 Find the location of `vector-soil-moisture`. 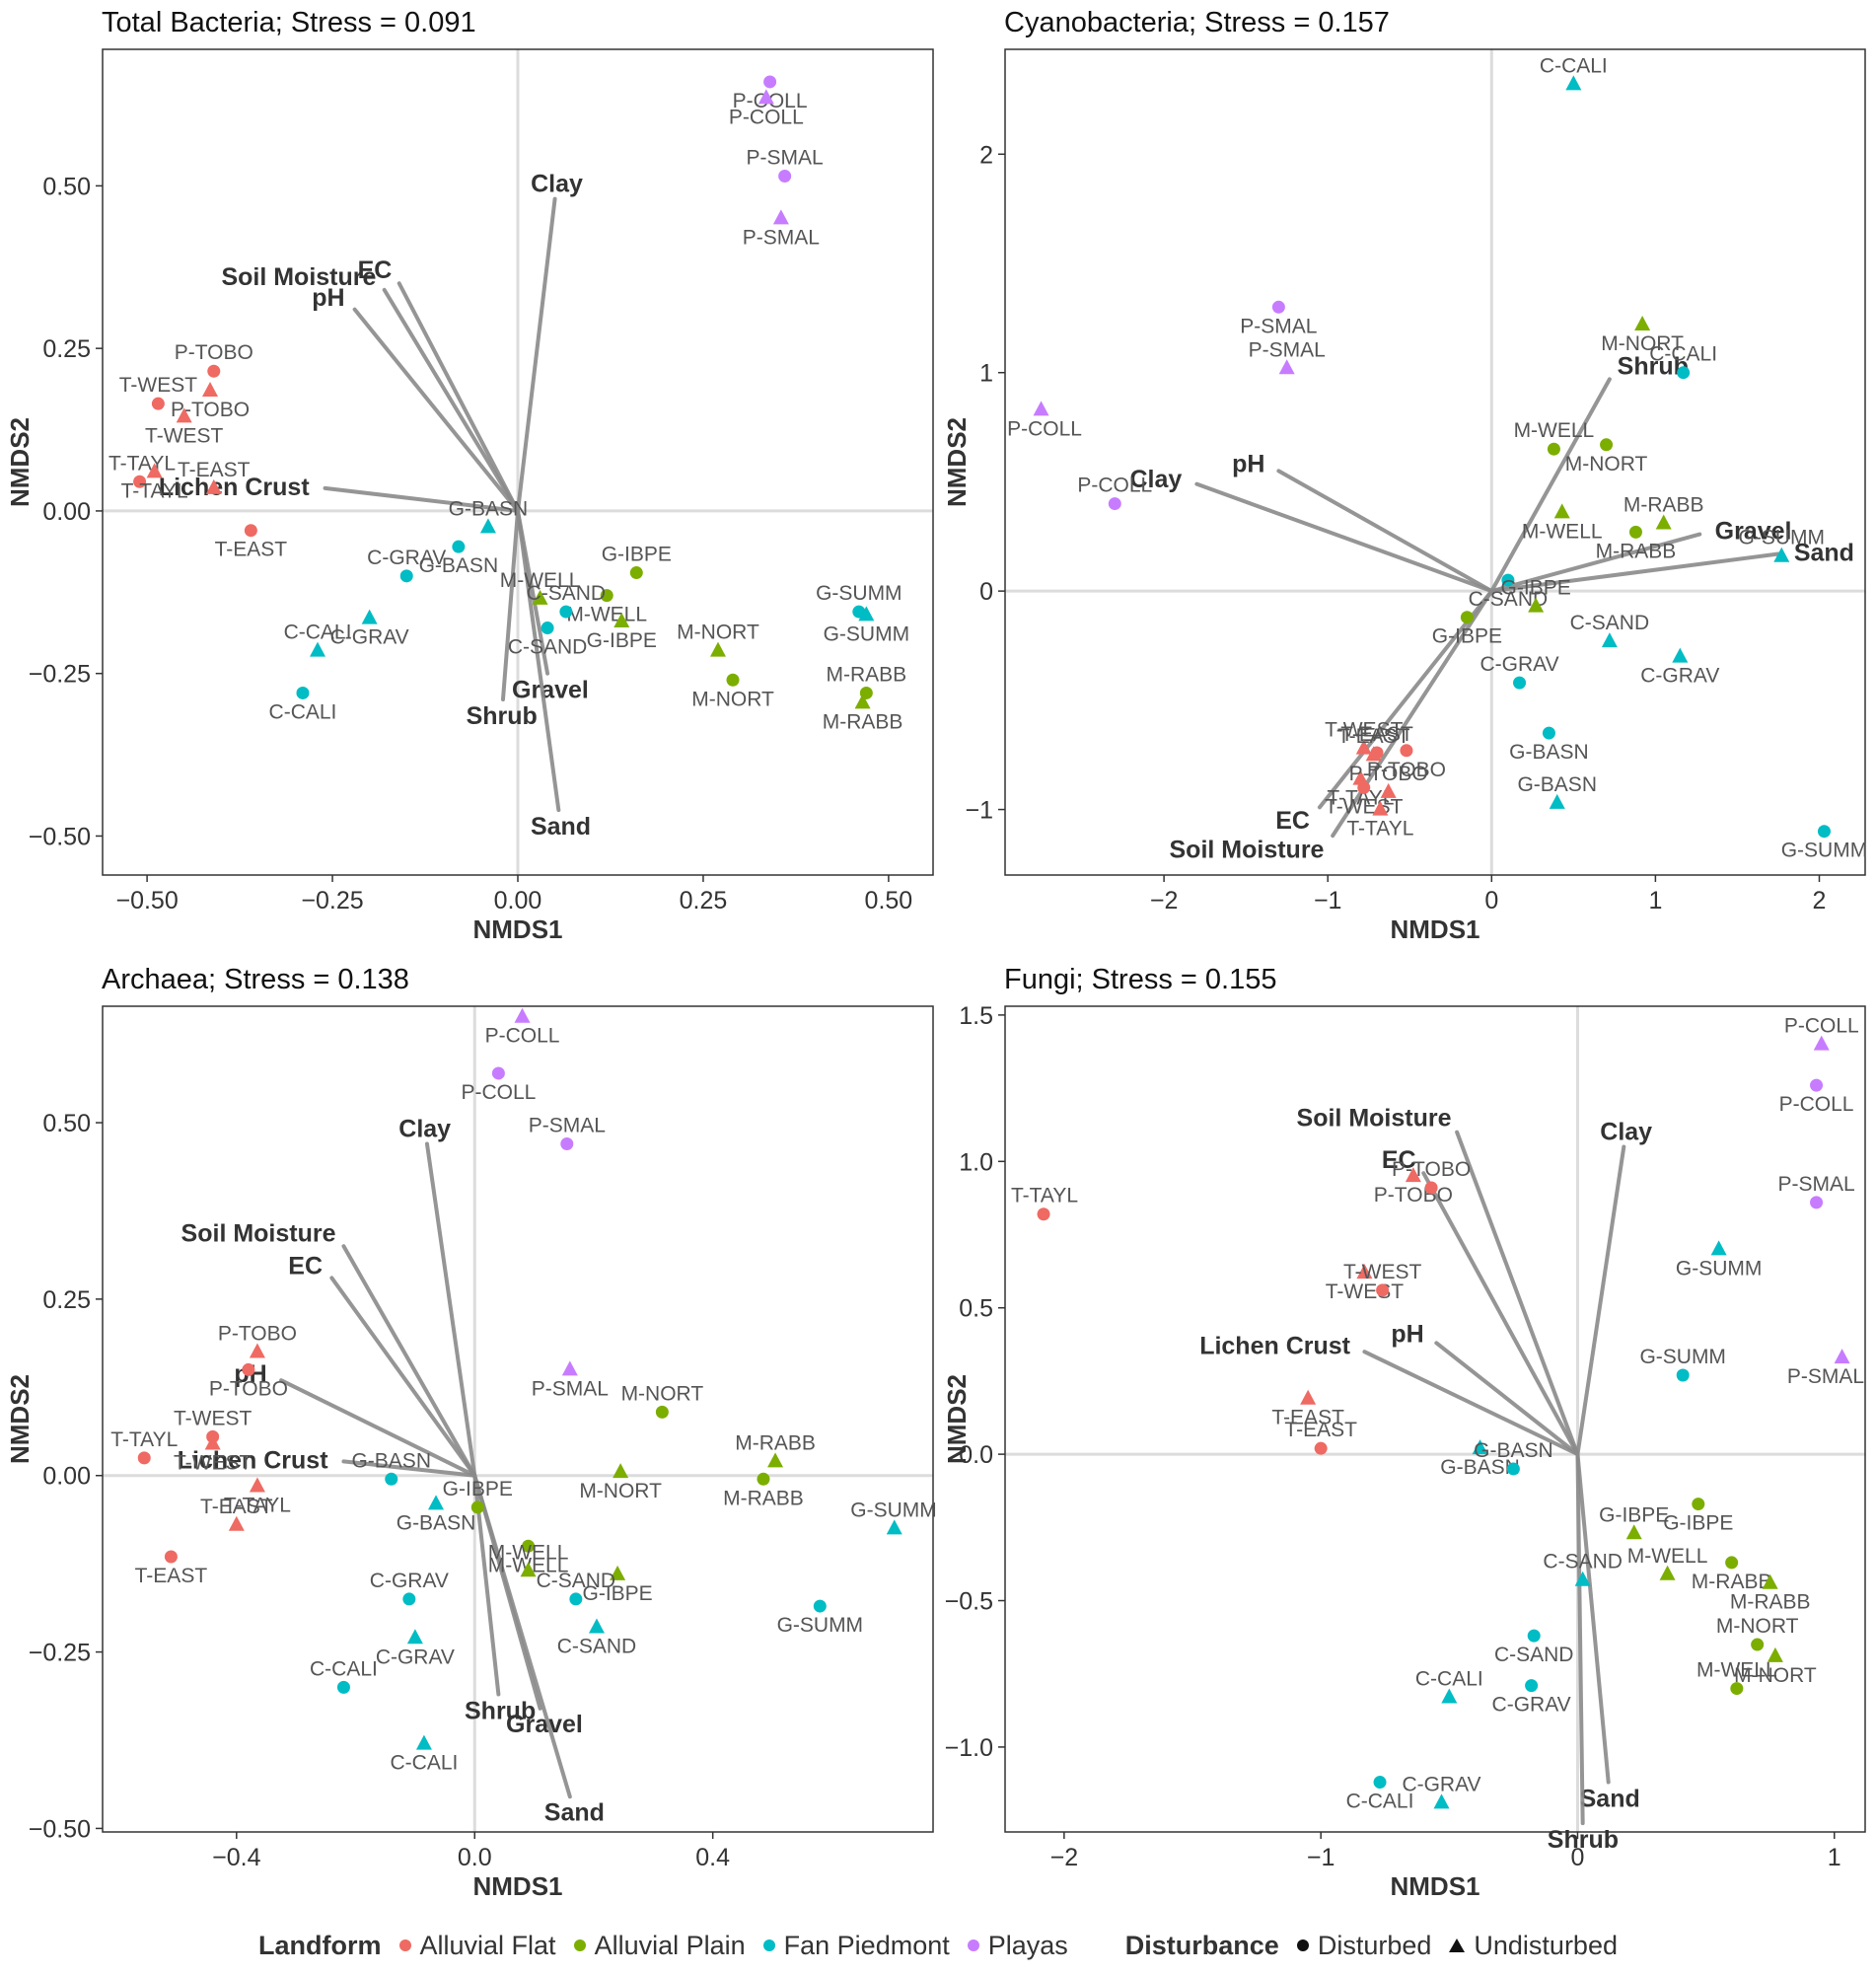

vector-soil-moisture is located at coordinates (1517, 1293).